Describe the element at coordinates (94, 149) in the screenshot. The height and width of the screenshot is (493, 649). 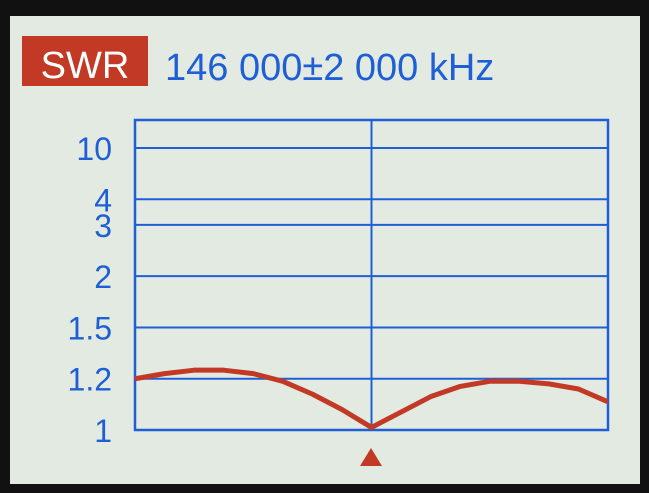
I see `y-tick-label: 10` at that location.